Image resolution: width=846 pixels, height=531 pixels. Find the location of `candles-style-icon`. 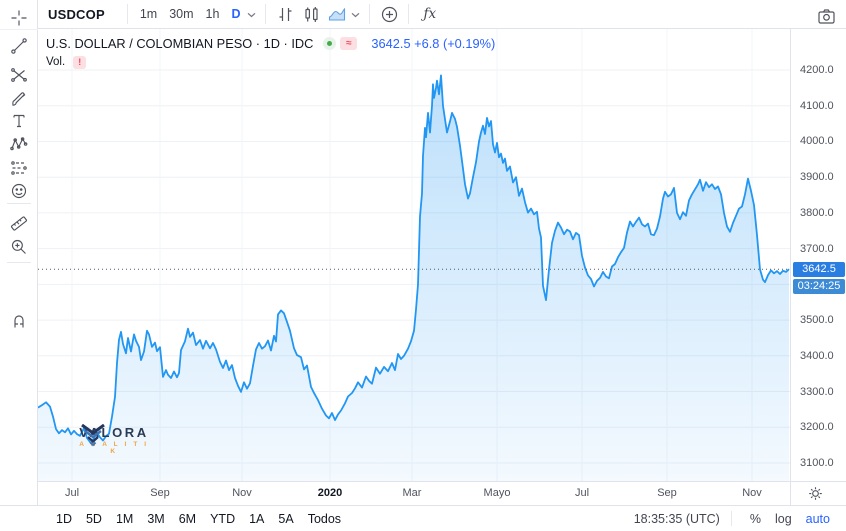

candles-style-icon is located at coordinates (311, 14).